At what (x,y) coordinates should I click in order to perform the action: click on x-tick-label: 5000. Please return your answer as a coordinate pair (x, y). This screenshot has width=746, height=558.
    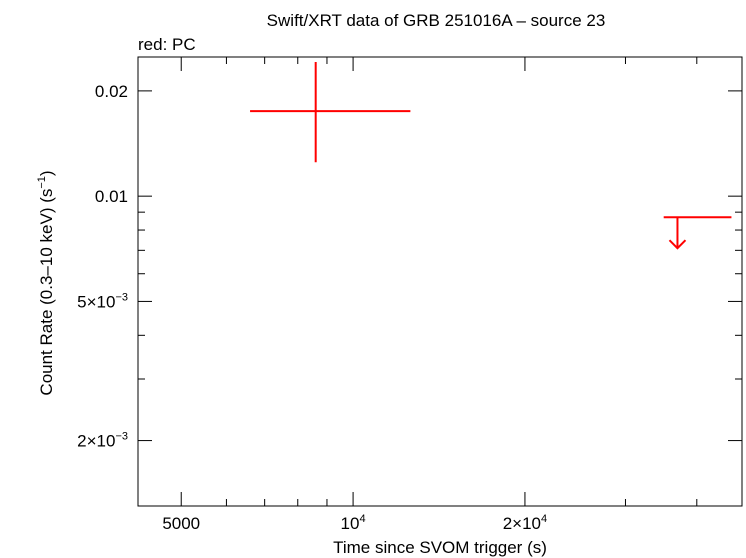
    Looking at the image, I should click on (181, 523).